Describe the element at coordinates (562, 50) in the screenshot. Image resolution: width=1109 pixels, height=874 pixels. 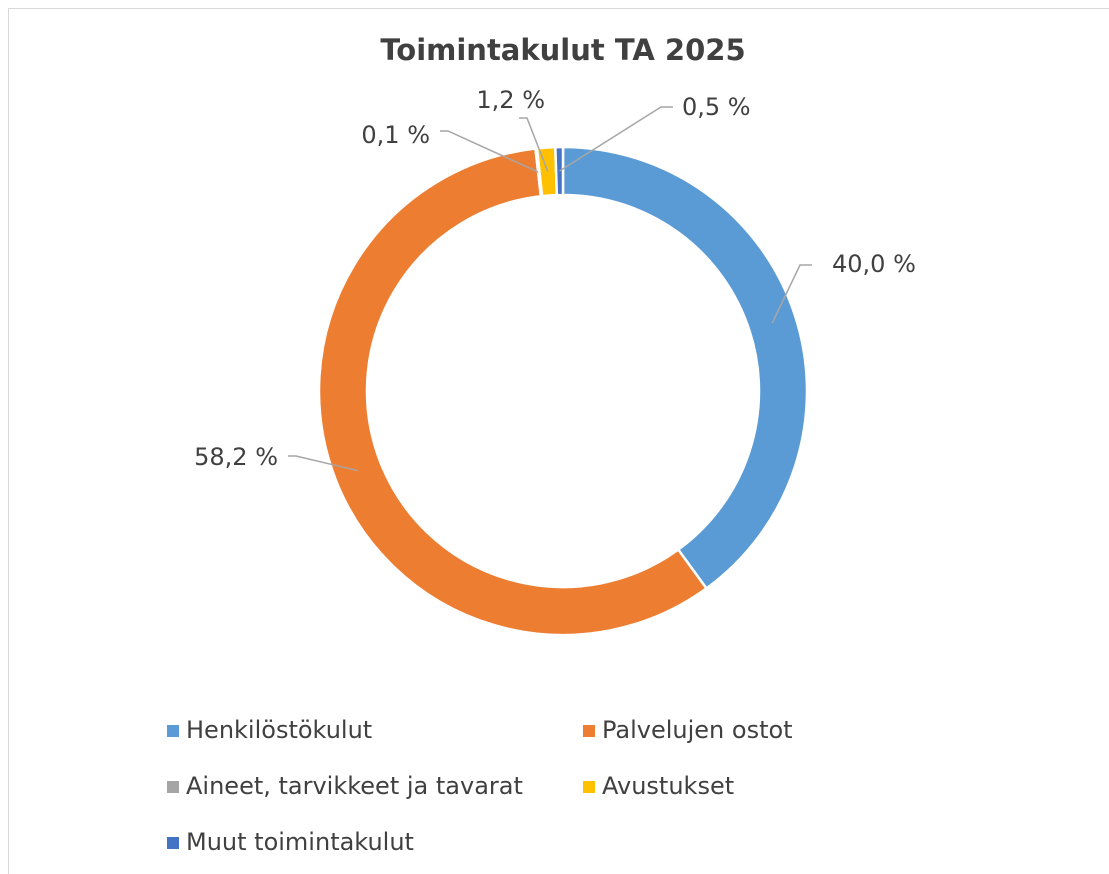
I see `chart-title: Toimintakulut TA 2025` at that location.